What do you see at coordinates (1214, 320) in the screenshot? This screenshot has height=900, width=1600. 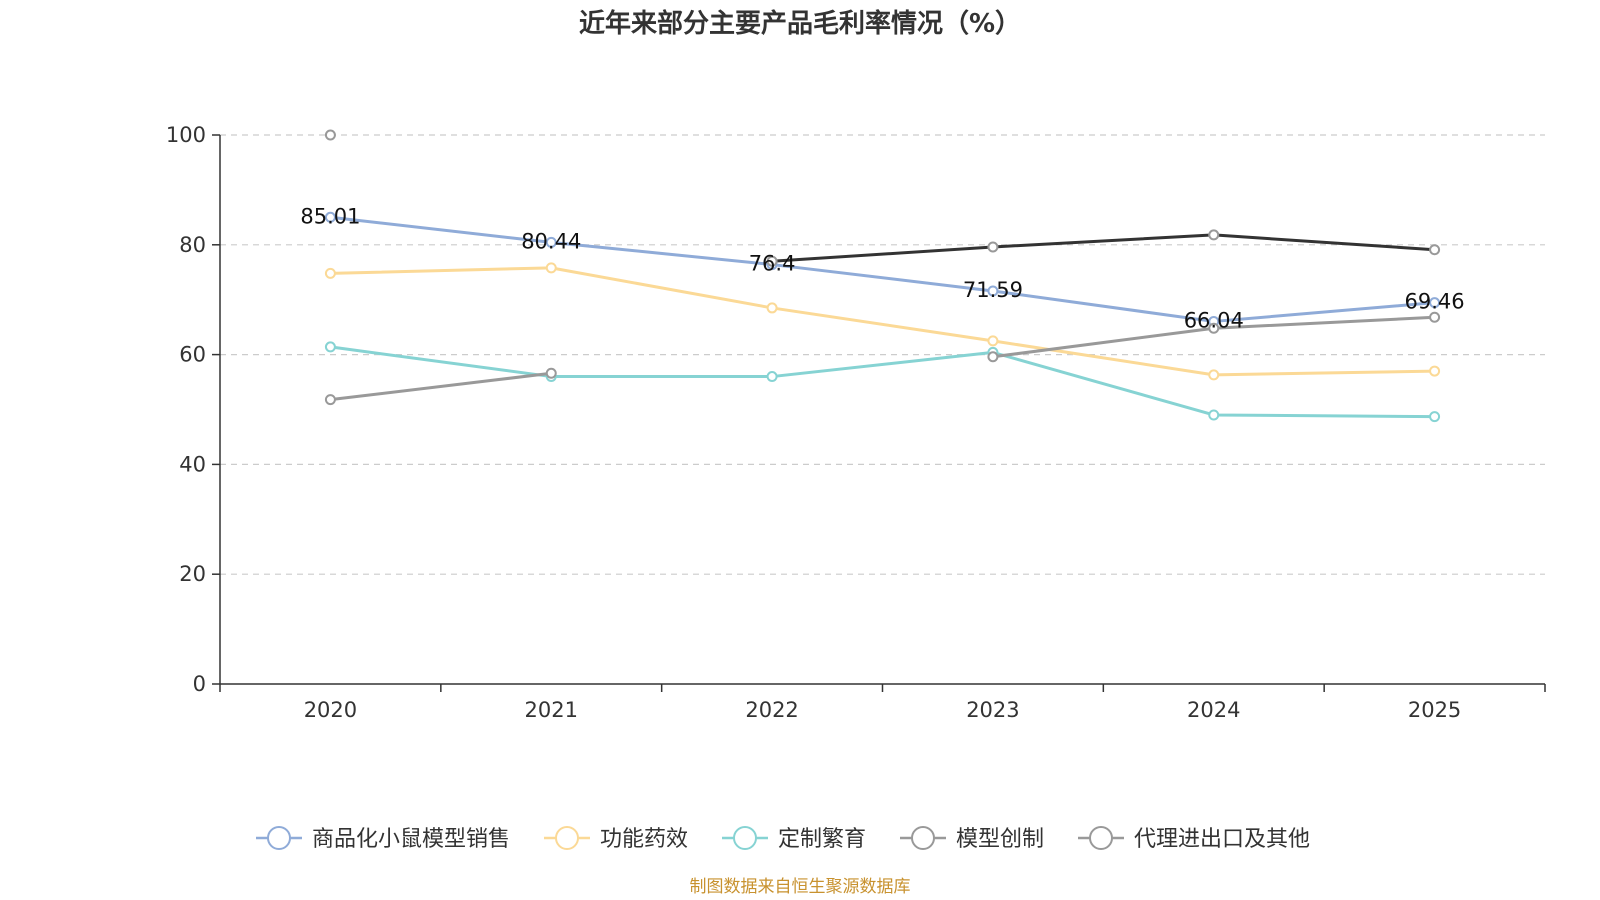 I see `data-label: 66.04` at bounding box center [1214, 320].